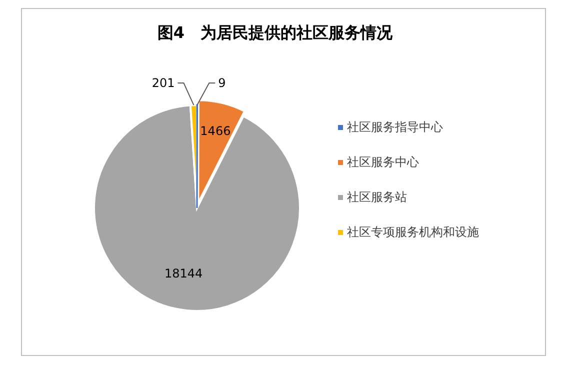 Image resolution: width=562 pixels, height=373 pixels. What do you see at coordinates (383, 162) in the screenshot?
I see `legend-label: 社区服务中心` at bounding box center [383, 162].